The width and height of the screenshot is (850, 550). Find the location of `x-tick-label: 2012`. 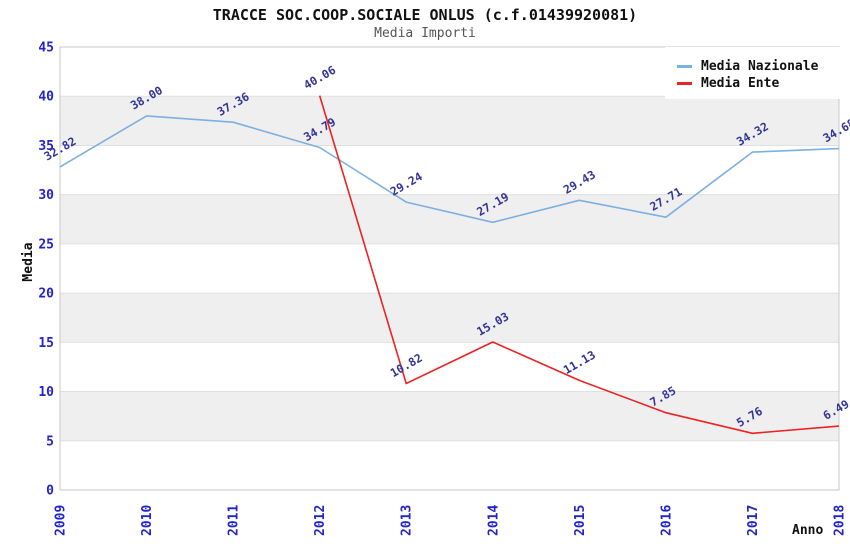

x-tick-label: 2012 is located at coordinates (320, 520).